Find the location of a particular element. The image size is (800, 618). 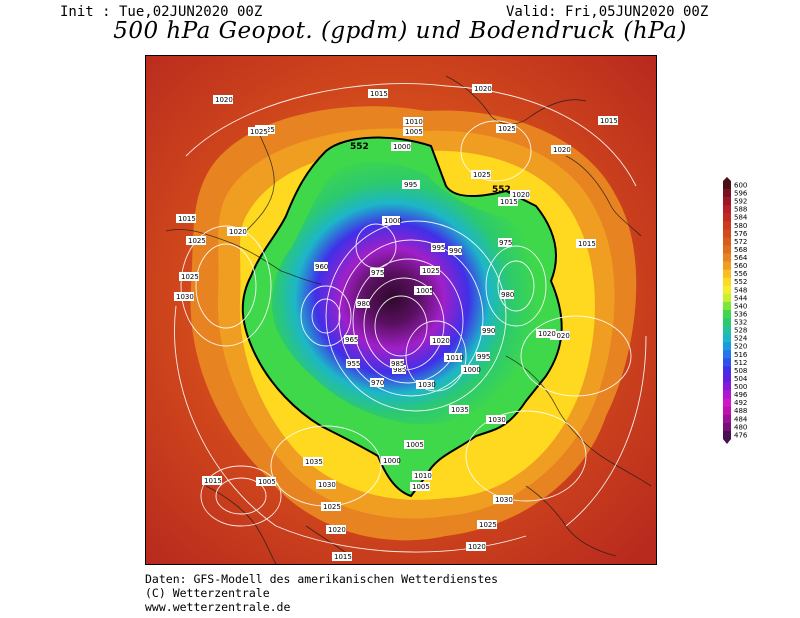

colorbar-level-label: 484 is located at coordinates (741, 419).